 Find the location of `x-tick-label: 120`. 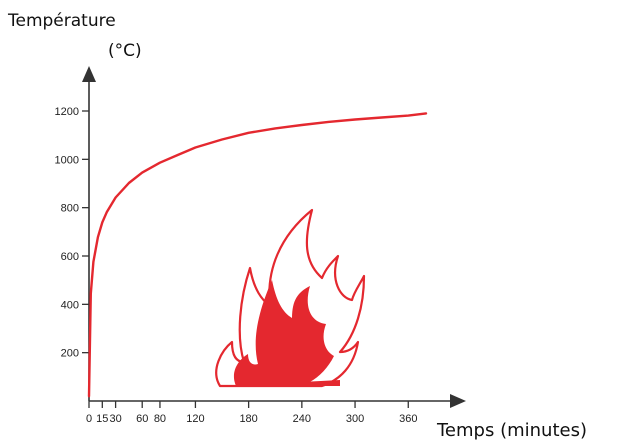

x-tick-label: 120 is located at coordinates (195, 419).